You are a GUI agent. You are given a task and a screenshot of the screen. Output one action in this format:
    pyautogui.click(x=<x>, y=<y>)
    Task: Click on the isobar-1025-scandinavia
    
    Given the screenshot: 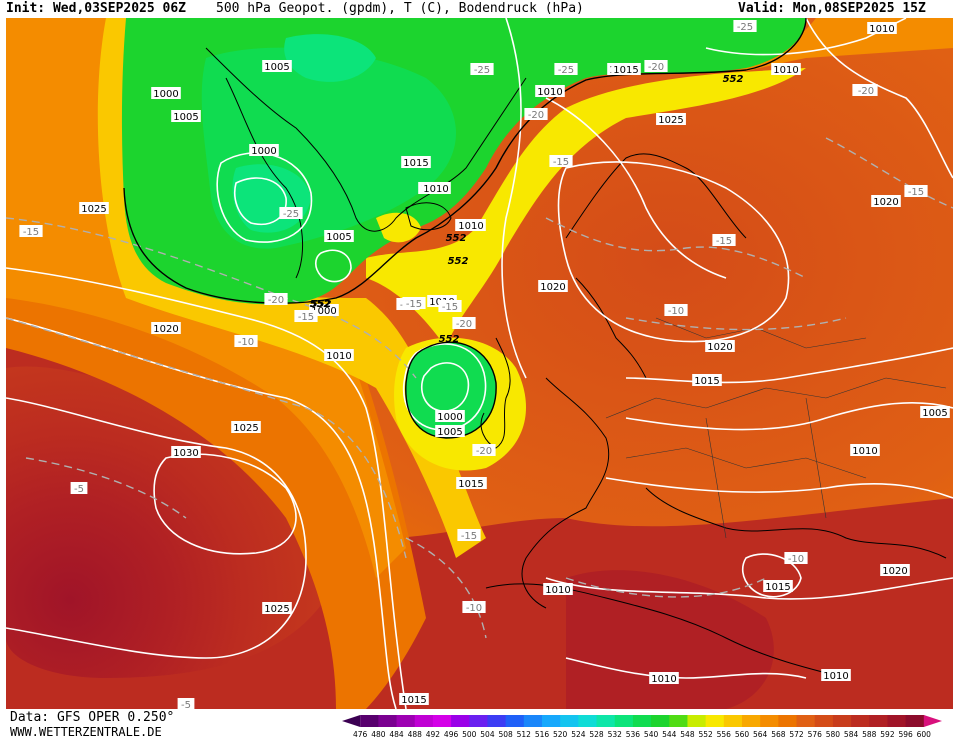 What is the action you would take?
    pyautogui.click(x=673, y=252)
    